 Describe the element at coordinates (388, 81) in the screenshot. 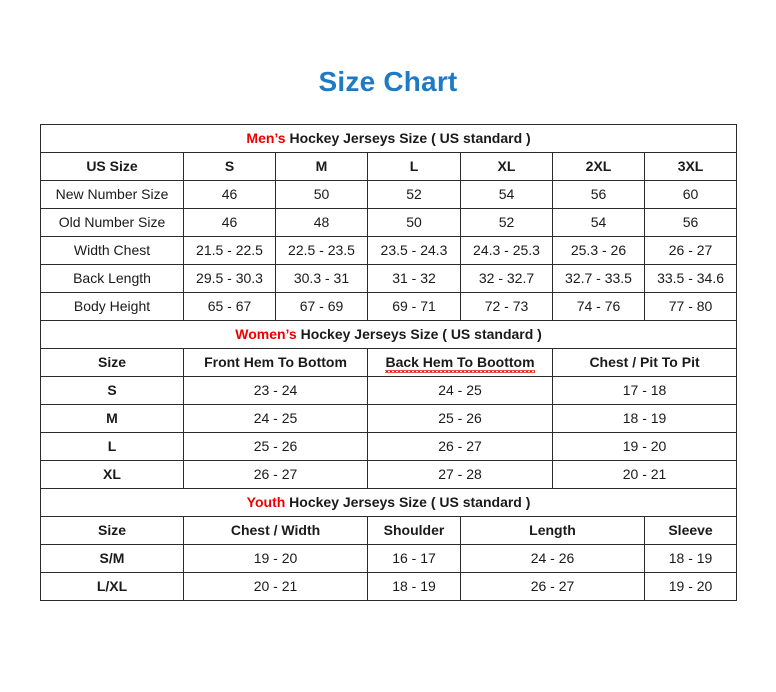

I see `page-title: Size Chart` at that location.